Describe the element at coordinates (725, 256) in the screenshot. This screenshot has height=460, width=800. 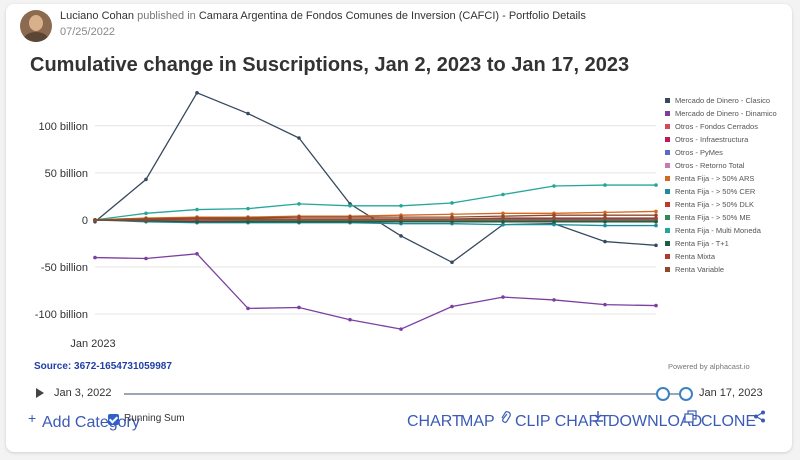
I see `legend-item: Renta Mixta` at that location.